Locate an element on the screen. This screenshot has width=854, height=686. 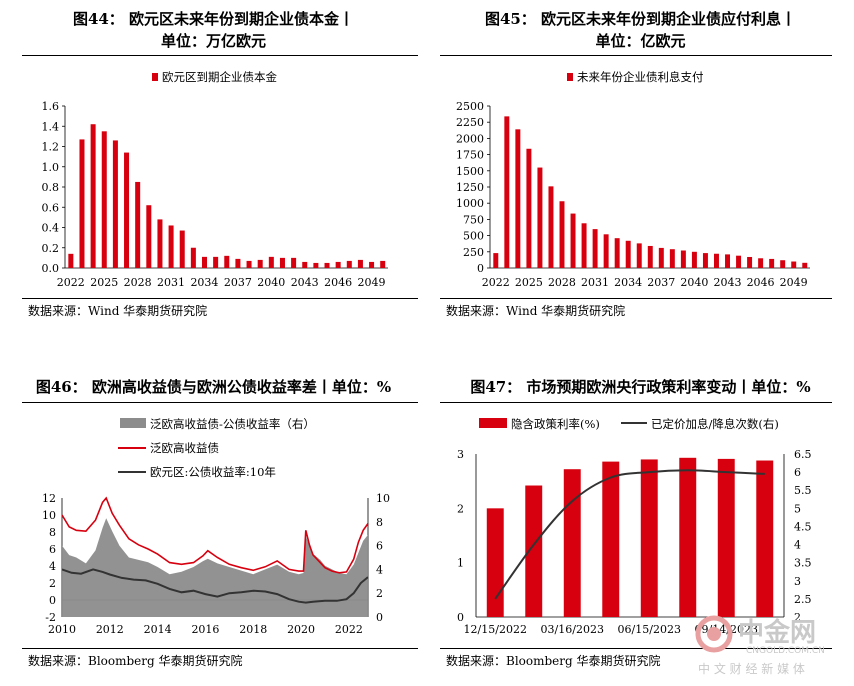
panel4-top-rule is located at coordinates (636, 402).